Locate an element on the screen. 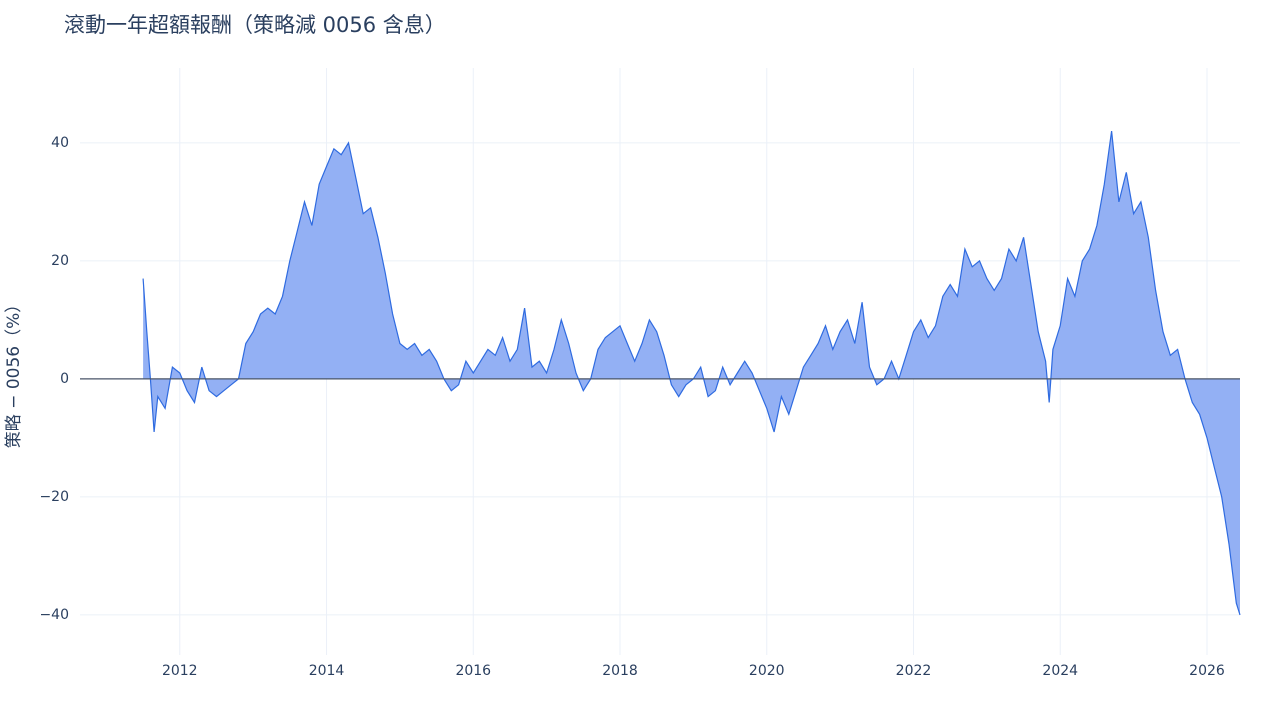 The image size is (1280, 720). x-tick-label: 2024 is located at coordinates (1060, 671).